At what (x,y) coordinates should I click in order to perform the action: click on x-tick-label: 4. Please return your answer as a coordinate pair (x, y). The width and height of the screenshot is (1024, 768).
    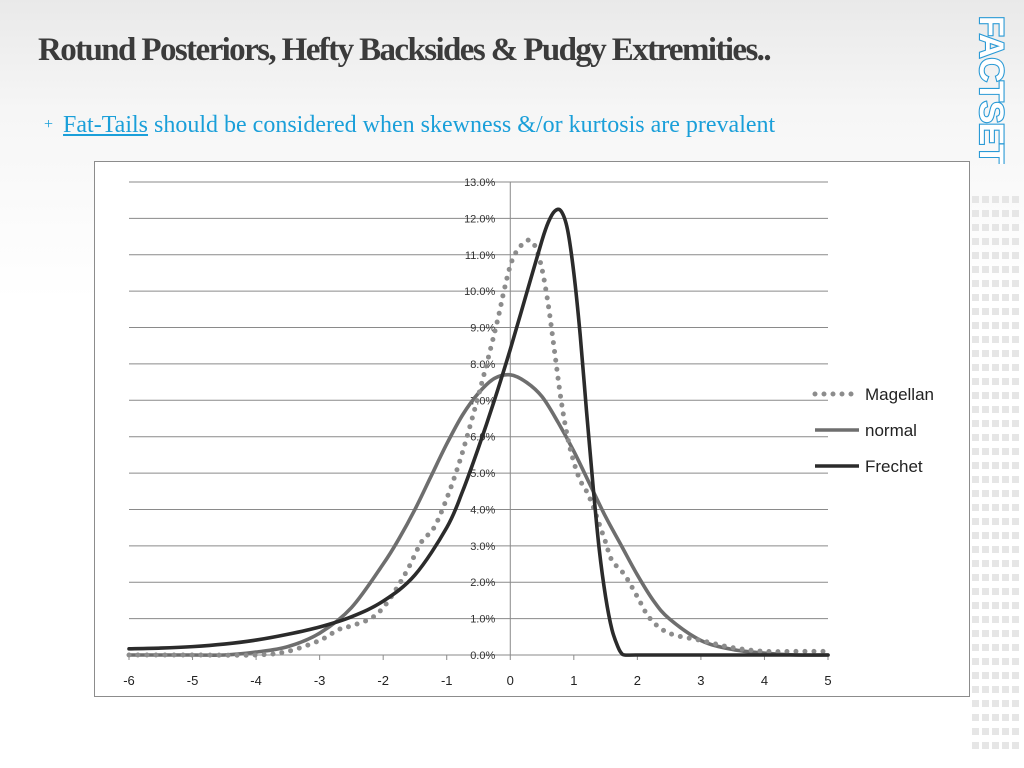
    Looking at the image, I should click on (764, 680).